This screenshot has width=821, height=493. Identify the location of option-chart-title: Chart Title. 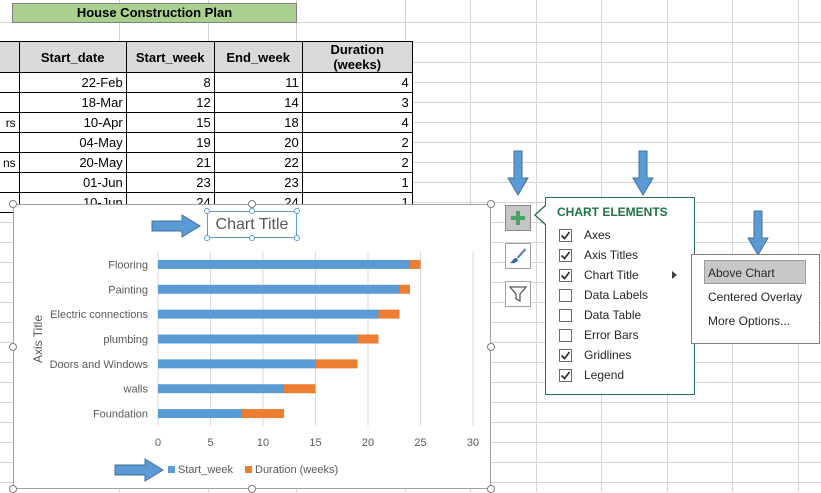
(599, 275).